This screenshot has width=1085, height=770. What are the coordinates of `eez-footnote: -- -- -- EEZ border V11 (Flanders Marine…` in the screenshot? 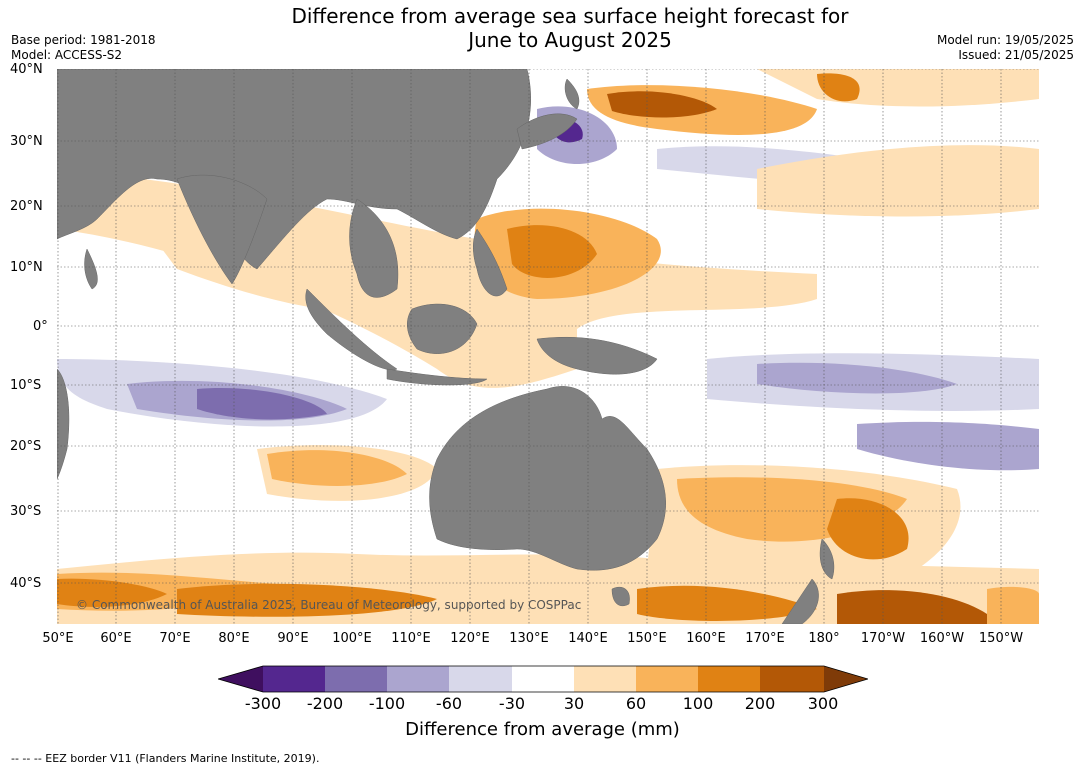 It's located at (165, 758).